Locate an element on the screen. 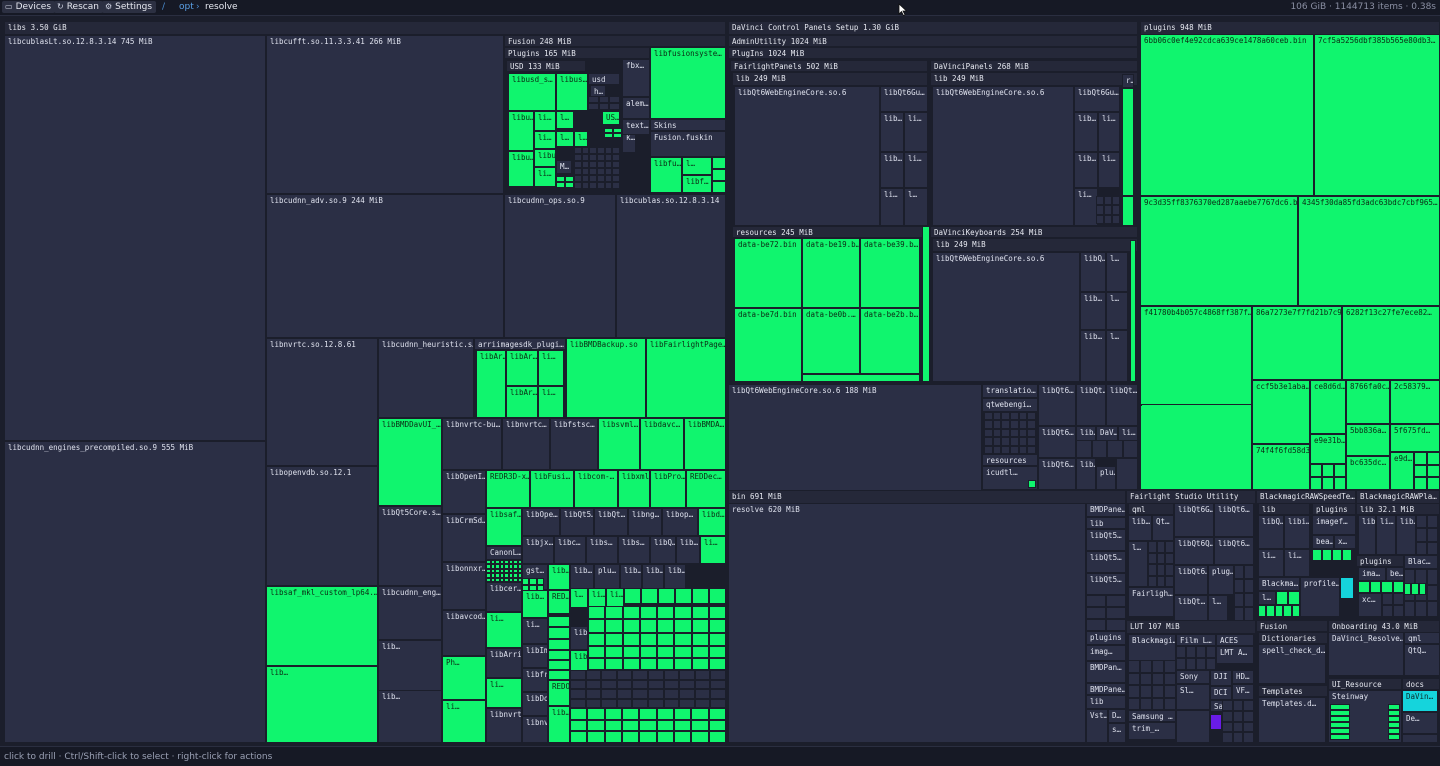  treemap-cell: USD 133 MiB is located at coordinates (546, 66).